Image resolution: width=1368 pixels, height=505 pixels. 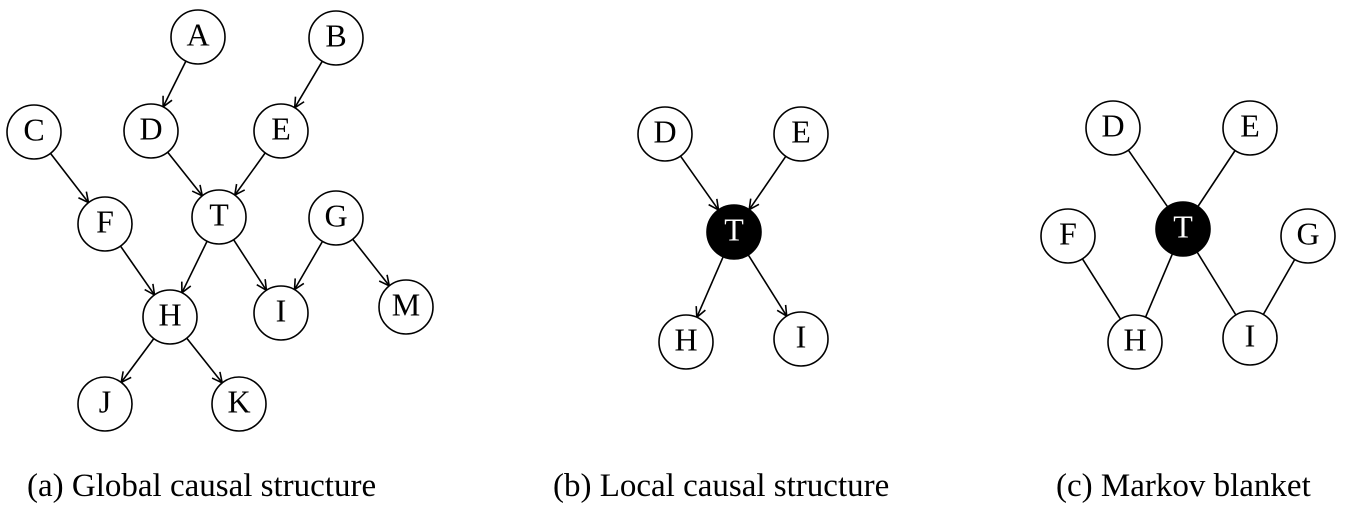 What do you see at coordinates (197, 34) in the screenshot?
I see `node-label: A` at bounding box center [197, 34].